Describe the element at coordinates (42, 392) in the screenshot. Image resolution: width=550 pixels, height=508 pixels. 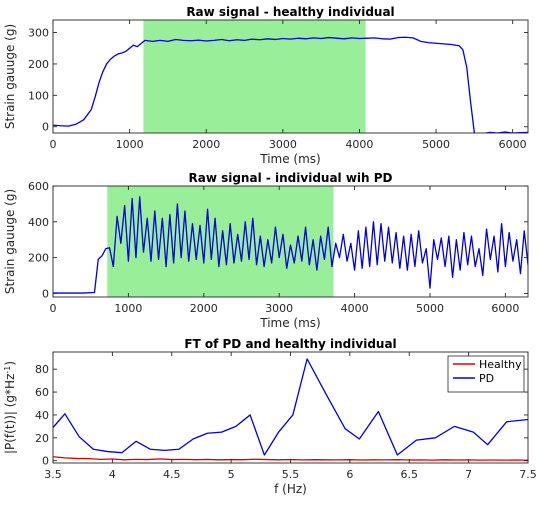
I see `y-tick-label: 60` at that location.